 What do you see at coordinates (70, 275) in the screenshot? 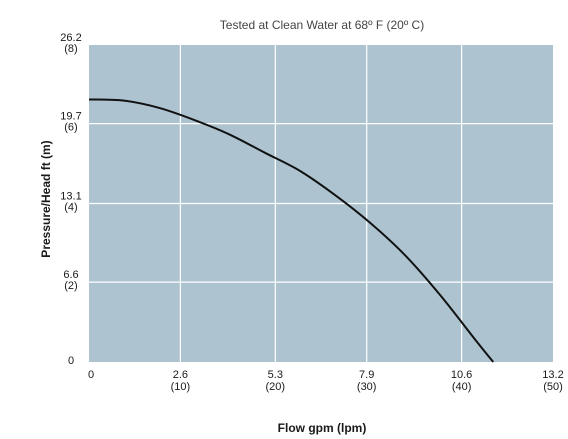
I see `y-tick-label: 6.6` at bounding box center [70, 275].